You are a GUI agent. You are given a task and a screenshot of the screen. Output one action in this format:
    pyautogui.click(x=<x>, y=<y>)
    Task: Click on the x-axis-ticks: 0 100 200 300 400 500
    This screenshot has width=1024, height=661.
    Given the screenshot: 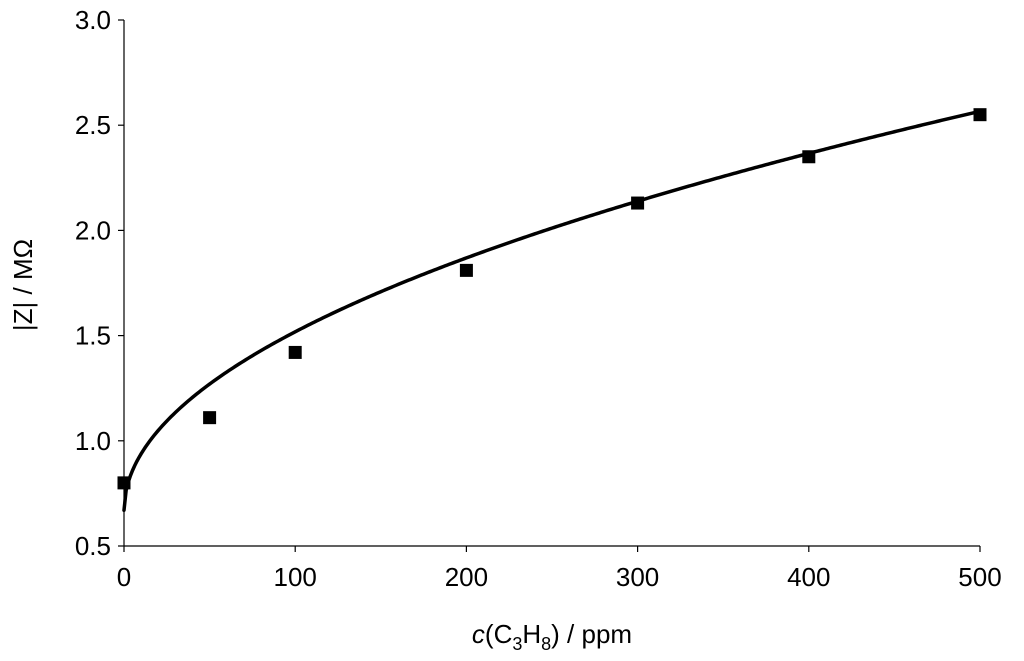 What is the action you would take?
    pyautogui.click(x=559, y=569)
    